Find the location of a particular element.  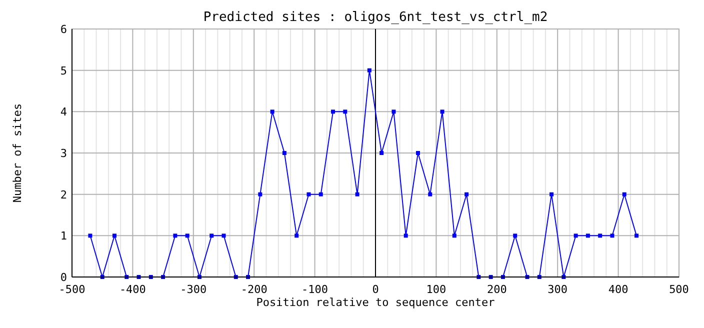

y-axis-title: Number of sites is located at coordinates (17, 153).